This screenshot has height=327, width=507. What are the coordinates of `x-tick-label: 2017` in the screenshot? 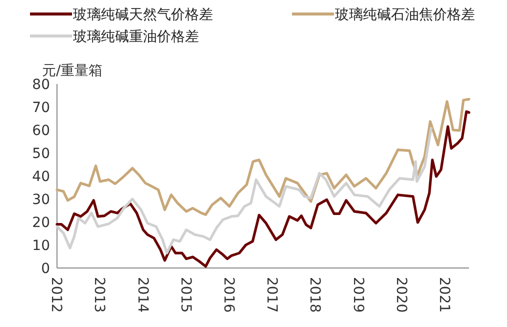 It's located at (272, 295).